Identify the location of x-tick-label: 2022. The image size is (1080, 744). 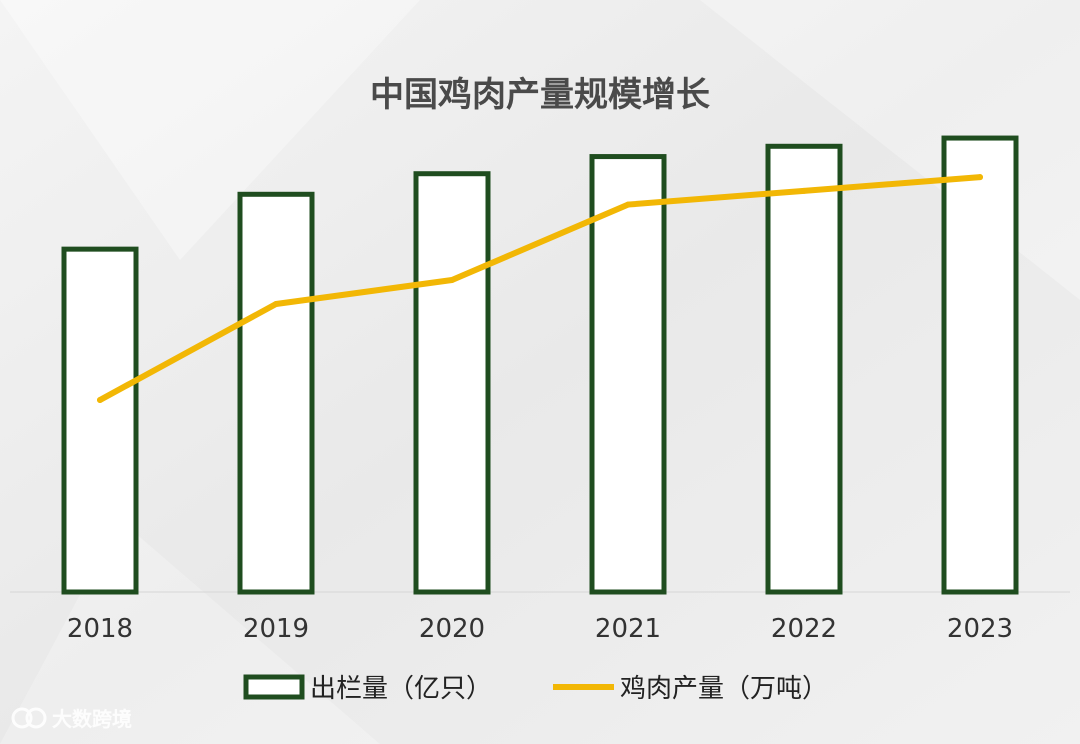
(804, 629).